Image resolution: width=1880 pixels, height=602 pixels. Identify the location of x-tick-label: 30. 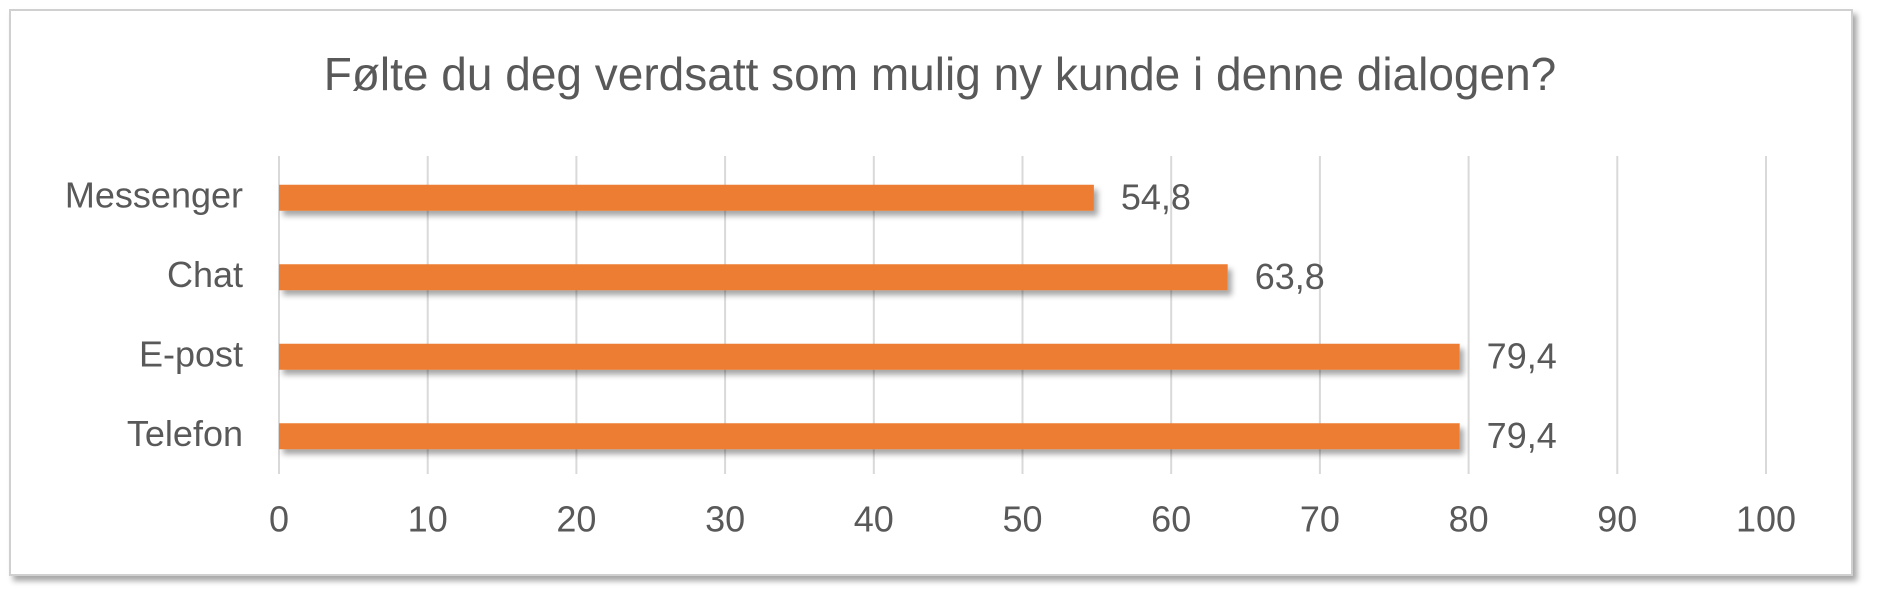
(725, 519).